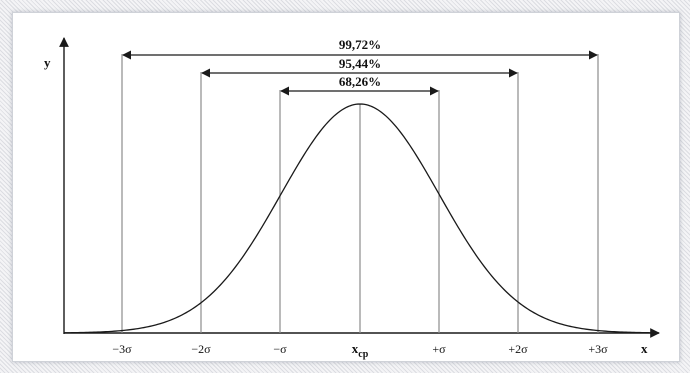  Describe the element at coordinates (360, 81) in the screenshot. I see `interval-label-1sigma: 68,26%` at that location.